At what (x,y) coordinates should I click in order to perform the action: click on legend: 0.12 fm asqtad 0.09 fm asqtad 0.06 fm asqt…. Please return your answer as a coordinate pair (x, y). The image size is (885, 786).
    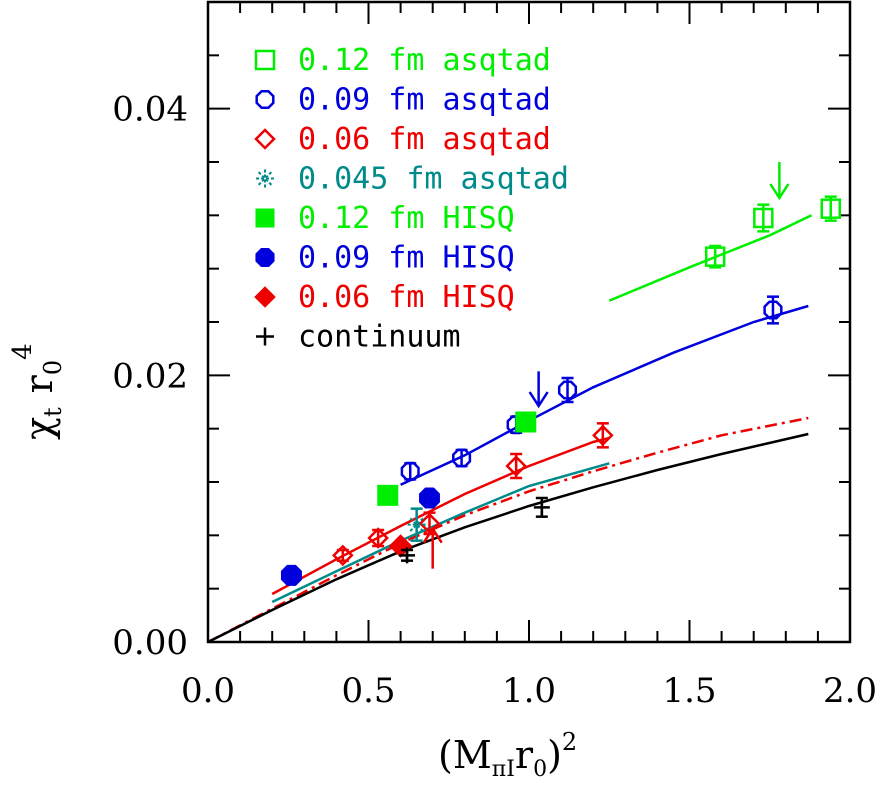
    Looking at the image, I should click on (411, 199).